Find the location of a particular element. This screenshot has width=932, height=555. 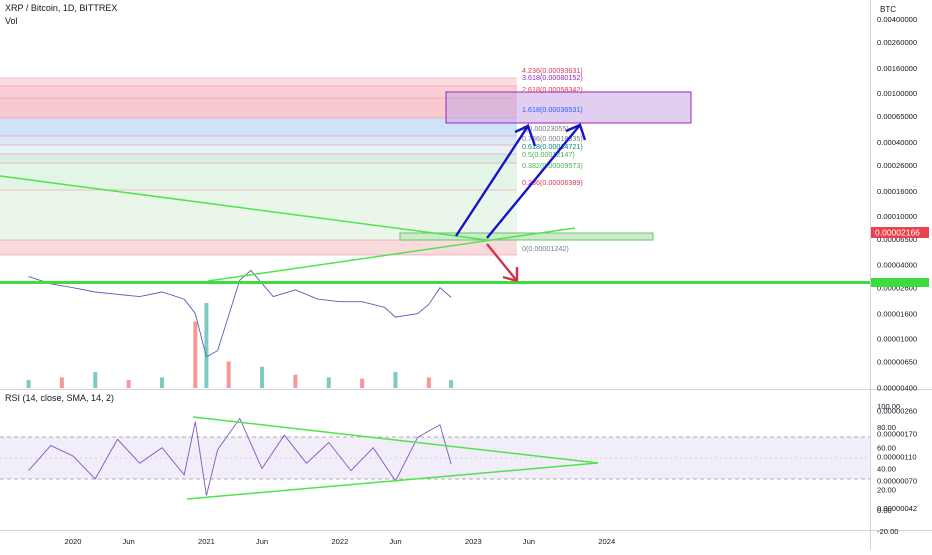

rsi-axis: 100.00 80.00 60.00 40.00 20.00 0.00 -20.00 is located at coordinates (888, 469).